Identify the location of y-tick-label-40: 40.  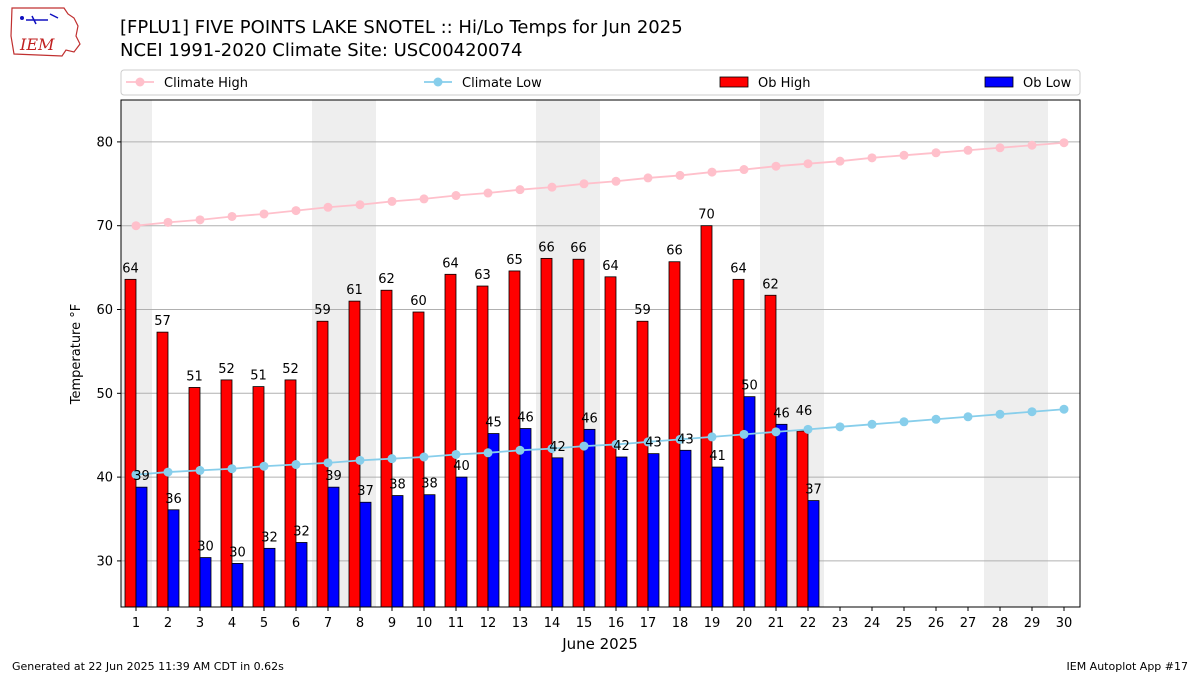
(104, 478).